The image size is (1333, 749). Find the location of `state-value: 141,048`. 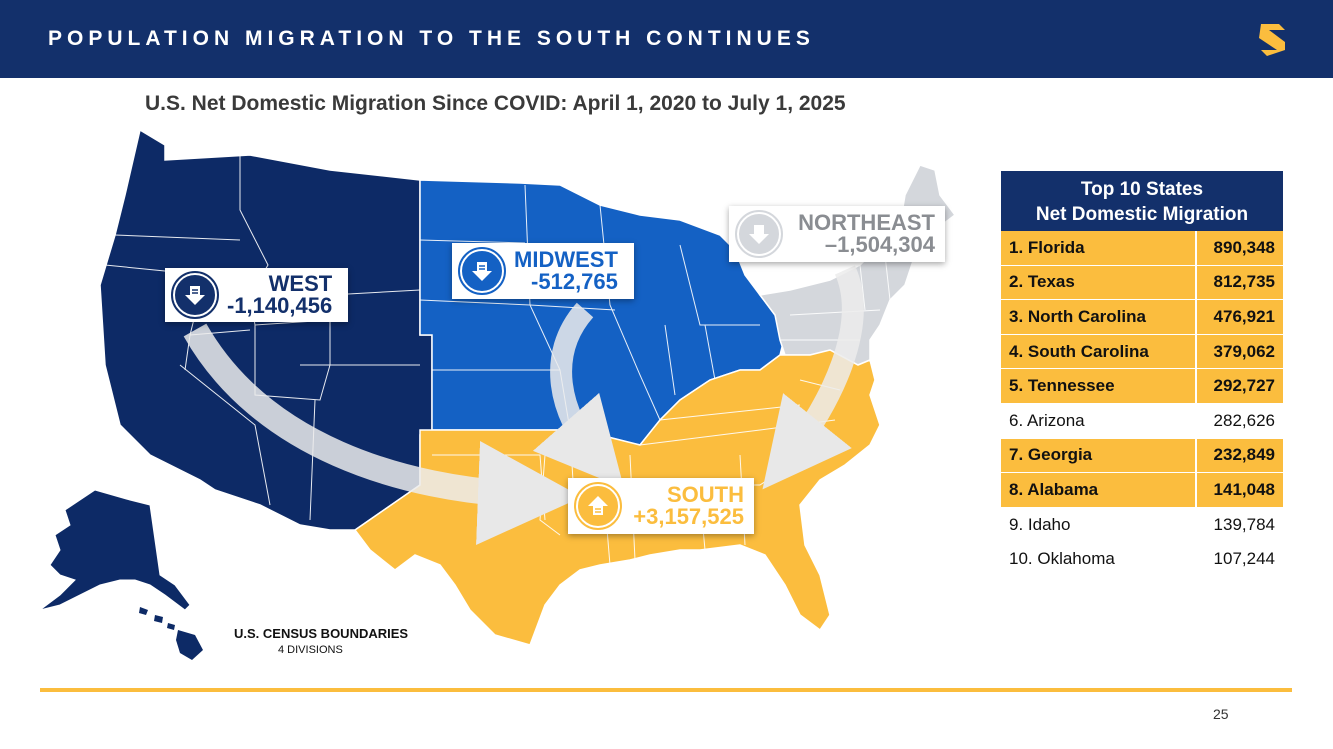

state-value: 141,048 is located at coordinates (1239, 490).